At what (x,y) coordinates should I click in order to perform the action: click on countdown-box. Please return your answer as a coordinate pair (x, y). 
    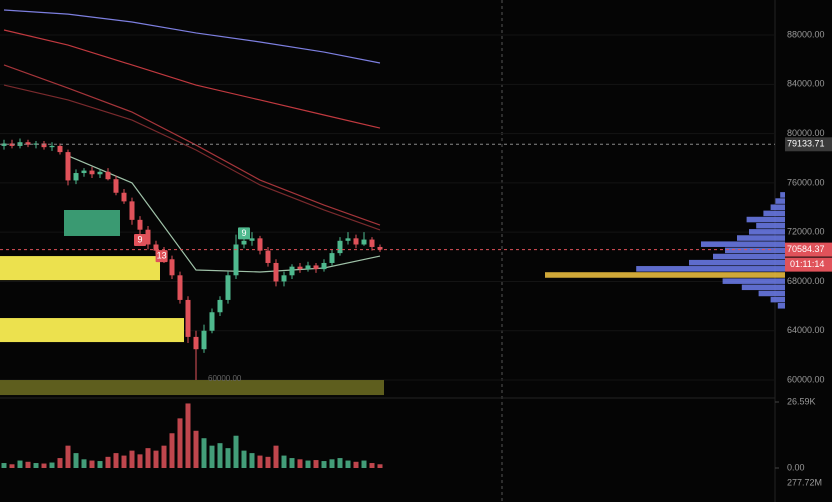
    Looking at the image, I should click on (808, 264).